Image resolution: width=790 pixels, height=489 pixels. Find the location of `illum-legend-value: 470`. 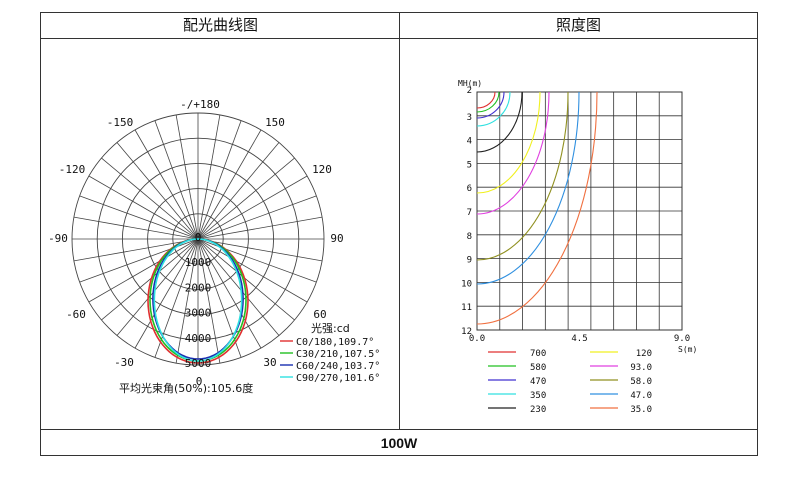

illum-legend-value: 470 is located at coordinates (538, 382).